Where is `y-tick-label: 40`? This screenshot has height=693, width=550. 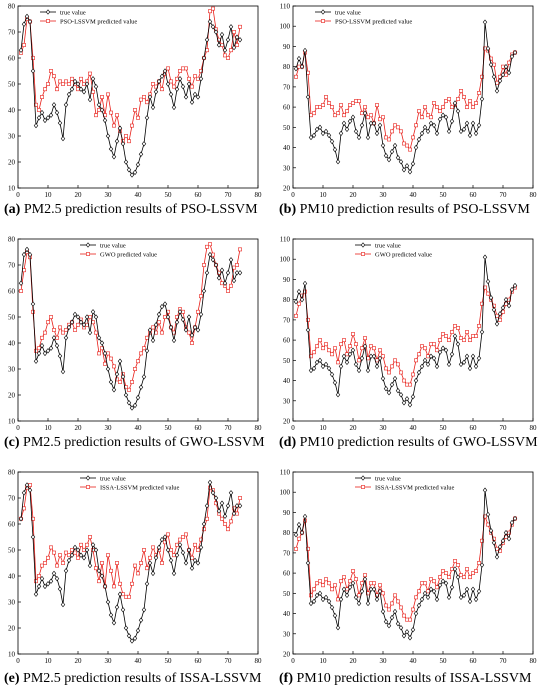 y-tick-label: 40 is located at coordinates (287, 614).